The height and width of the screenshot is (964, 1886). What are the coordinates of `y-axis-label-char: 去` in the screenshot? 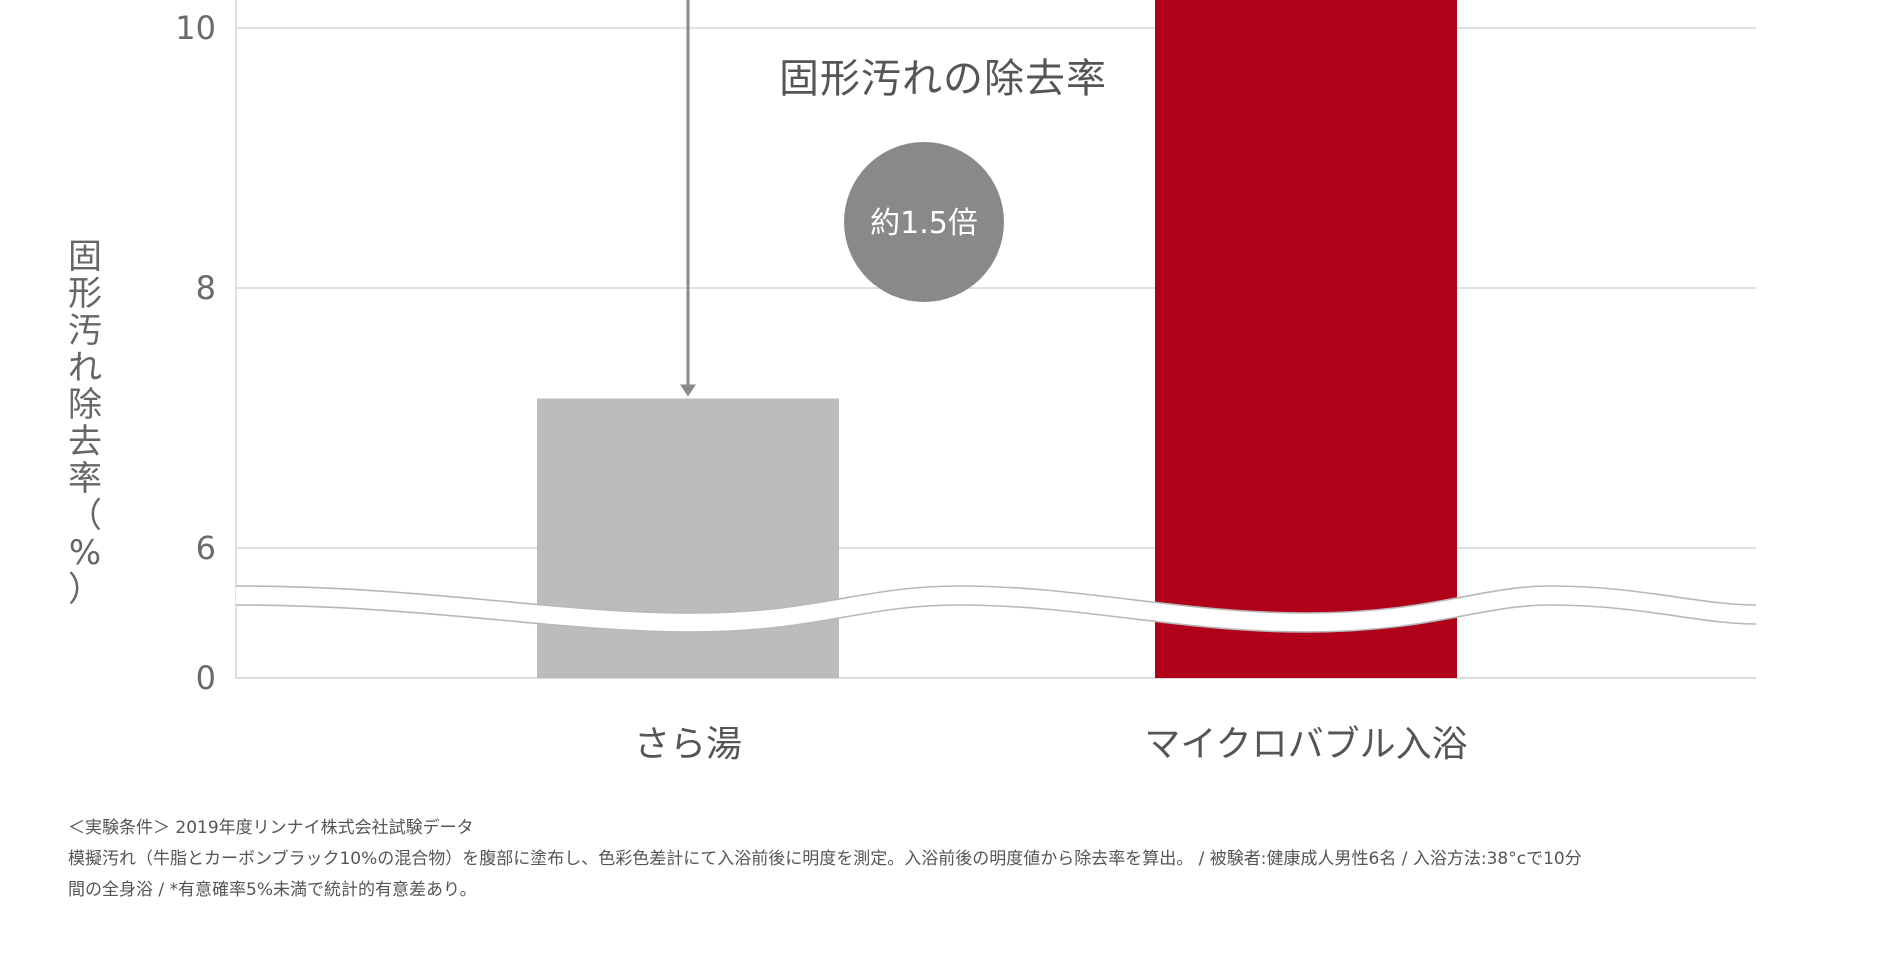 It's located at (85, 442).